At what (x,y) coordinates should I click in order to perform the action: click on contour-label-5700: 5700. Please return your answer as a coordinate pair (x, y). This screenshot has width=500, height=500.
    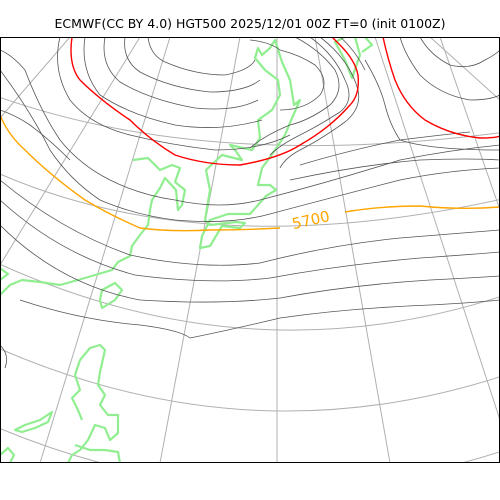
    Looking at the image, I should click on (310, 220).